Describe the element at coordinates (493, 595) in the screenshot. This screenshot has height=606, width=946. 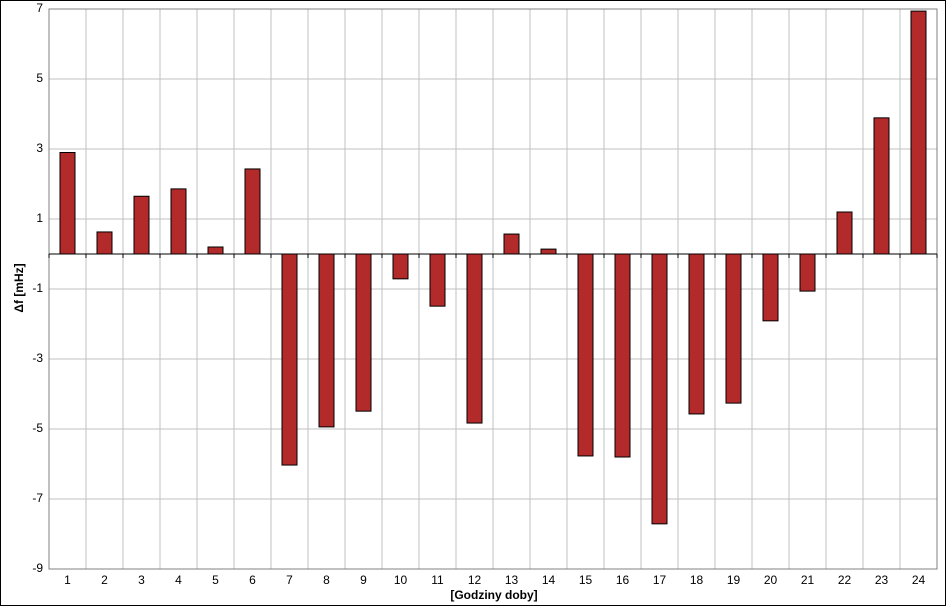
I see `x-axis-label: [Godziny doby]` at that location.